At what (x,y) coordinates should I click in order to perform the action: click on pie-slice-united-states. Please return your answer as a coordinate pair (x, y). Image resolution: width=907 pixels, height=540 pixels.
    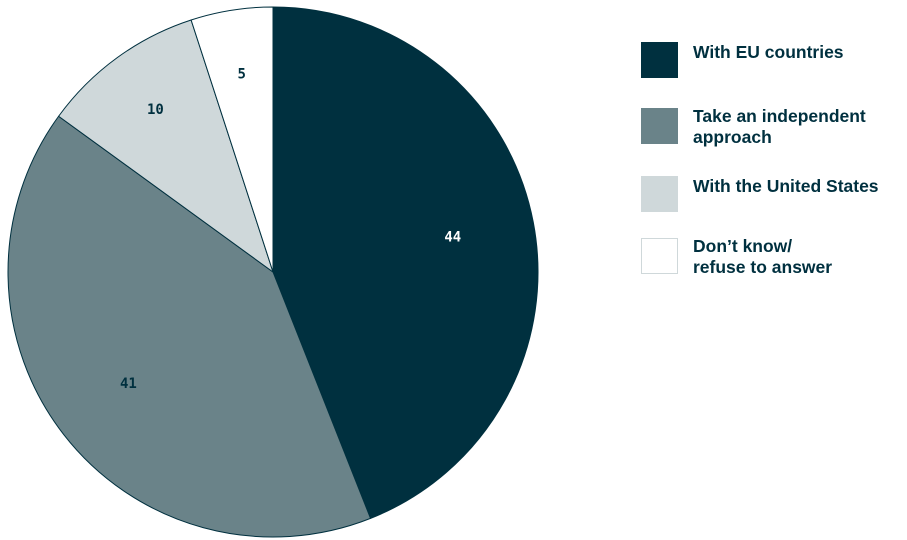
    Looking at the image, I should click on (166, 146).